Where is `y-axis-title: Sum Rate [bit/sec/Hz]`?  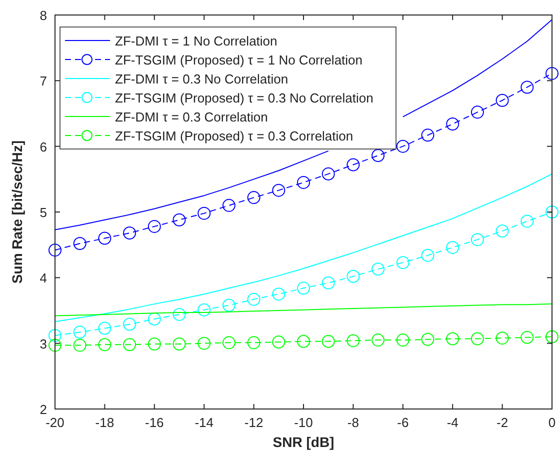
y-axis-title: Sum Rate [bit/sec/Hz] is located at coordinates (17, 212).